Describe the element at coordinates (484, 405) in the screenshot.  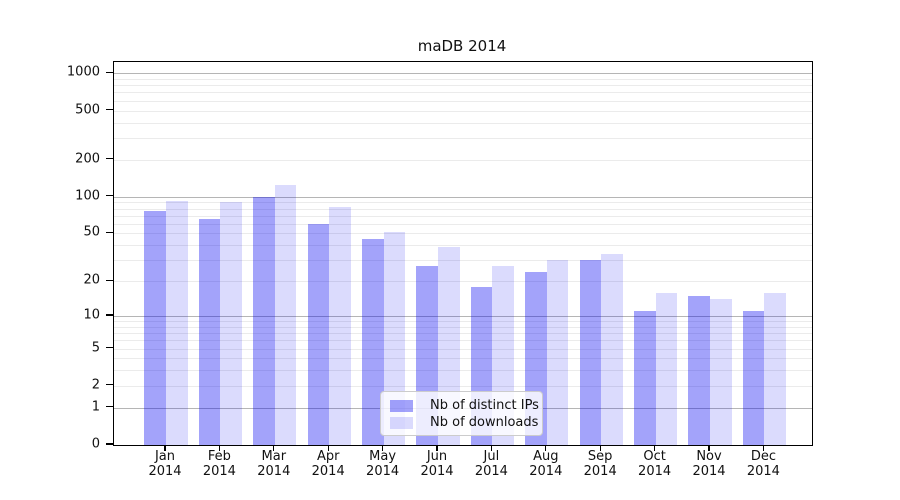
I see `legend-label: Nb of distinct IPs` at that location.